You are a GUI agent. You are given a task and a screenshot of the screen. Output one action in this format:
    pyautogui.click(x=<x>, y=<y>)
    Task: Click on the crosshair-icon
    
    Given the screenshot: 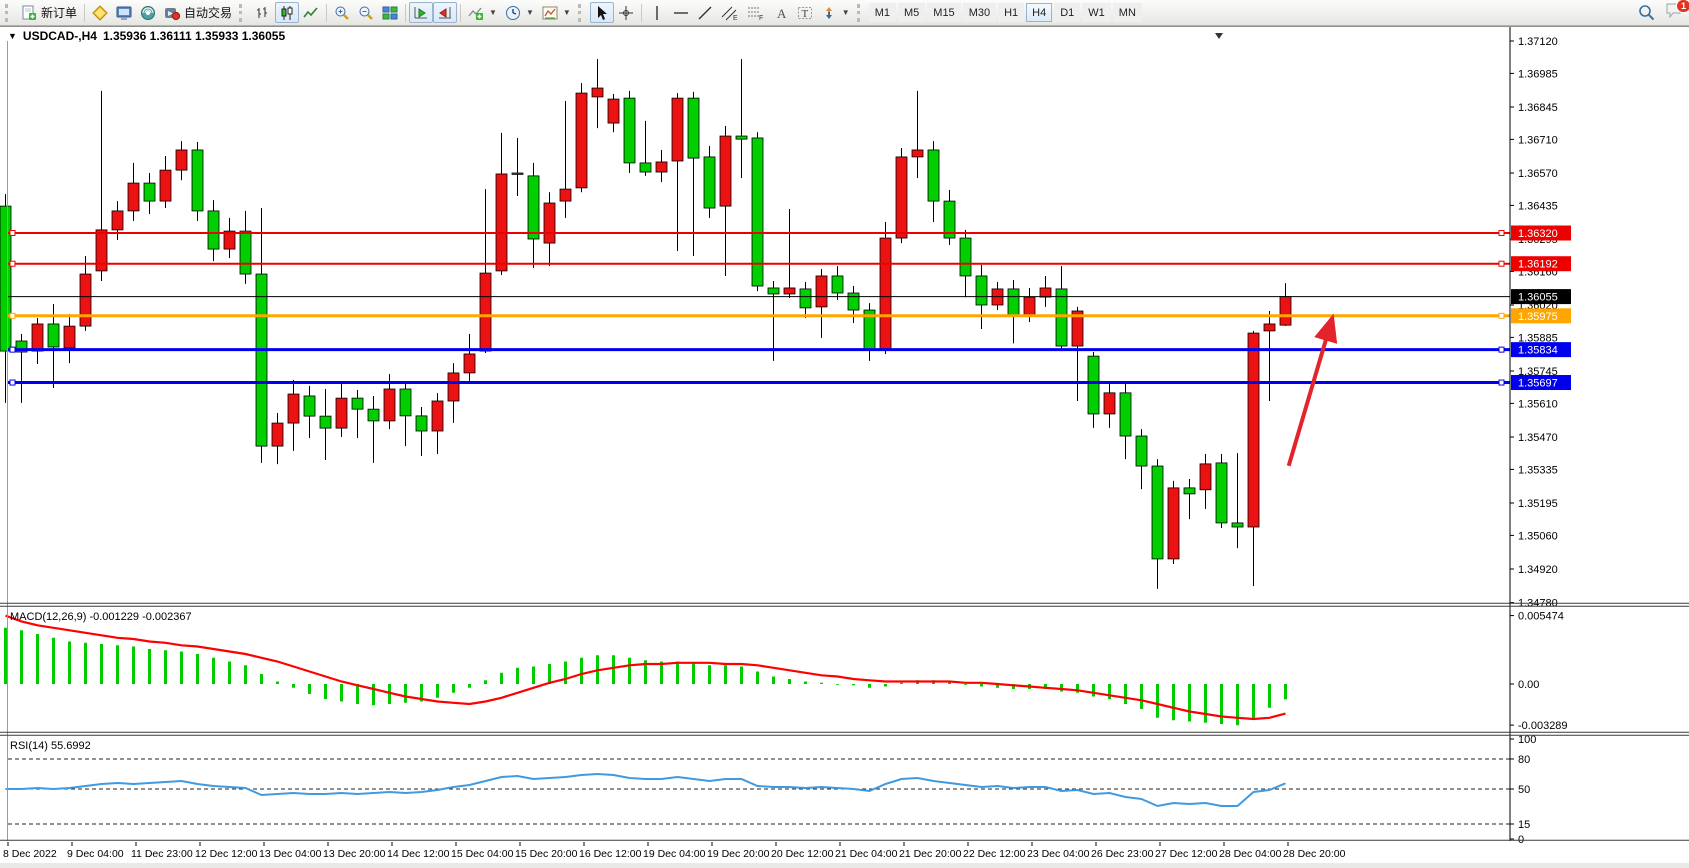 What is the action you would take?
    pyautogui.click(x=625, y=12)
    